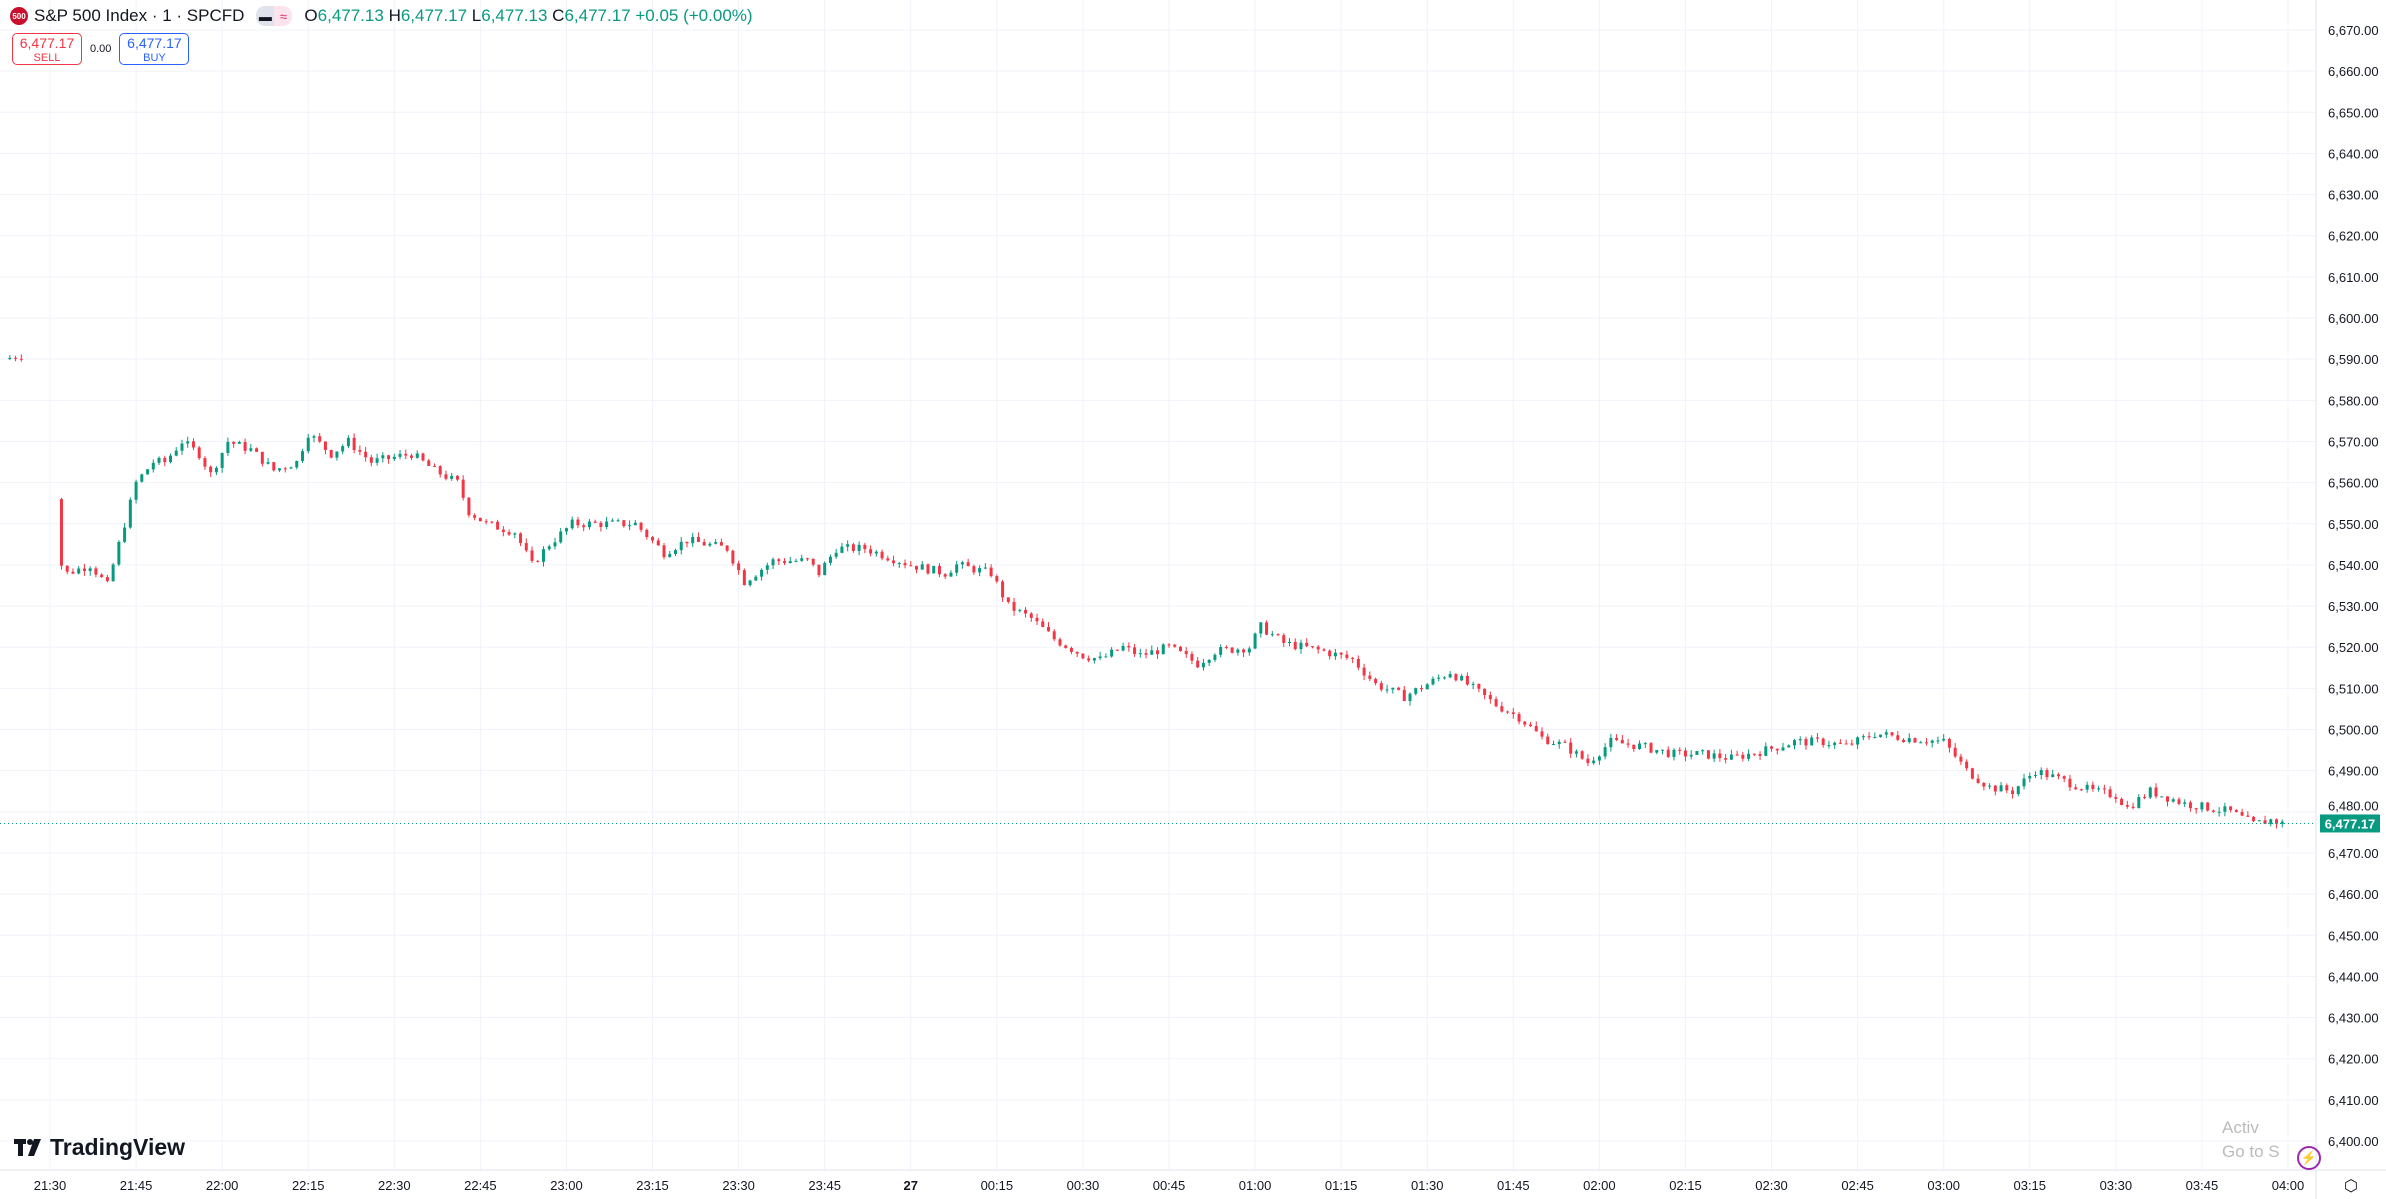  What do you see at coordinates (265, 16) in the screenshot?
I see `minus-icon: ▬` at bounding box center [265, 16].